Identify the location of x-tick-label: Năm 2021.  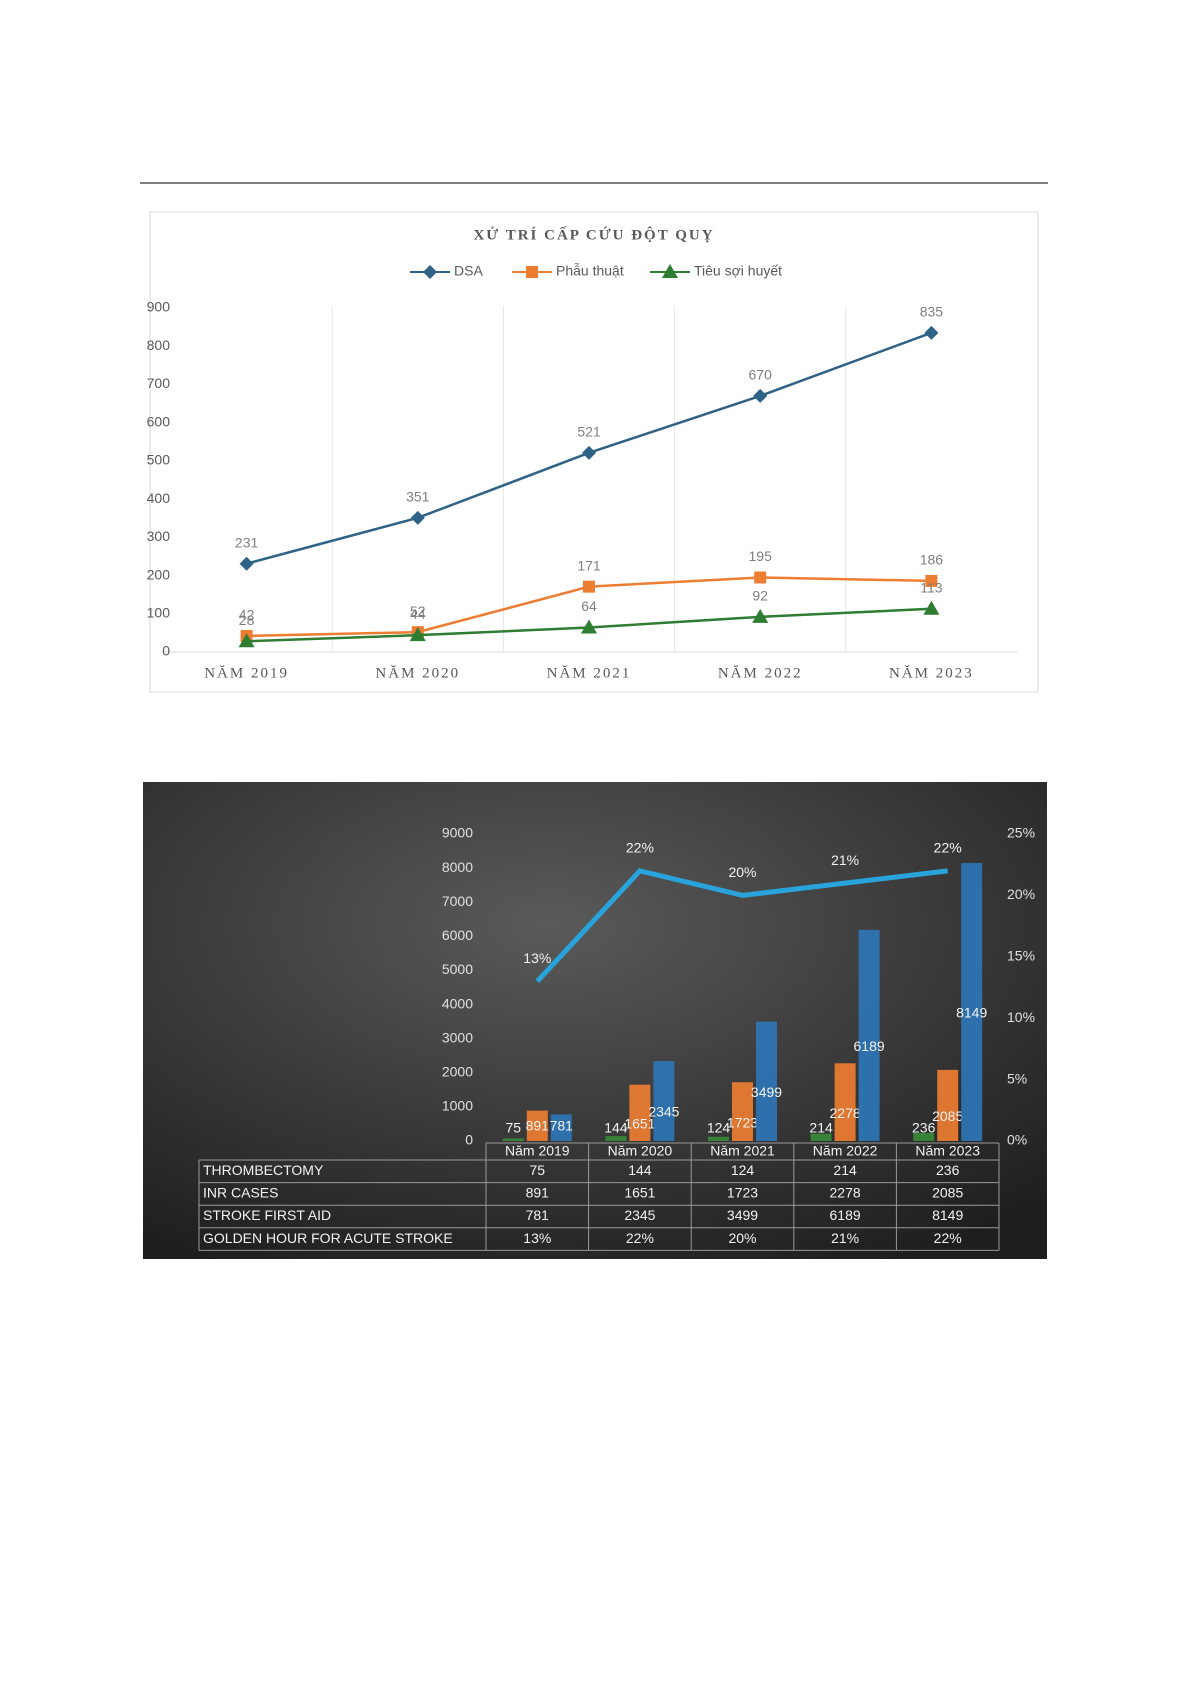
(742, 1151).